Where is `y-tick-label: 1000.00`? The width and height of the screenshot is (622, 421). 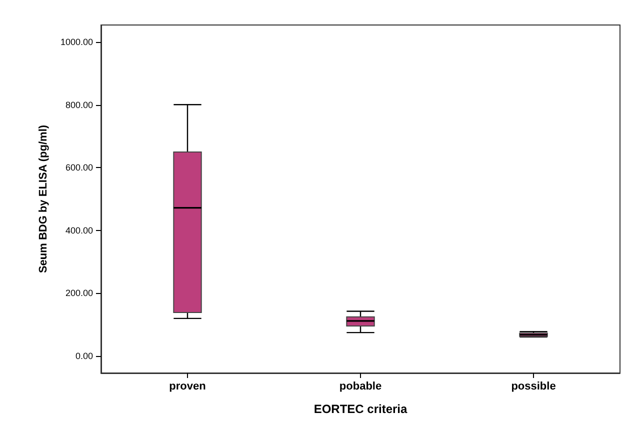
y-tick-label: 1000.00 is located at coordinates (76, 42).